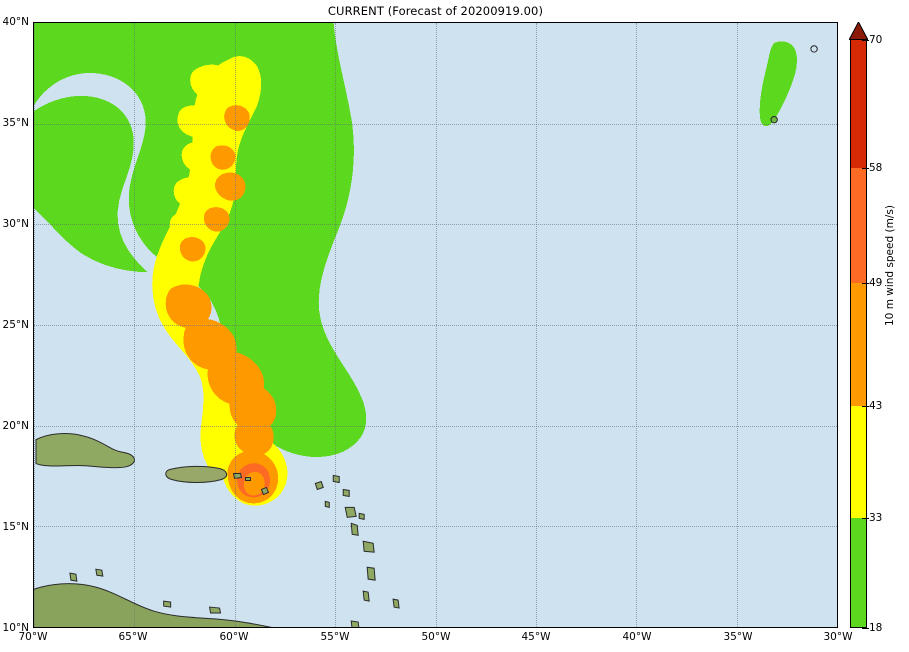 The height and width of the screenshot is (652, 909). I want to click on x-tick-label: 35°W, so click(738, 637).